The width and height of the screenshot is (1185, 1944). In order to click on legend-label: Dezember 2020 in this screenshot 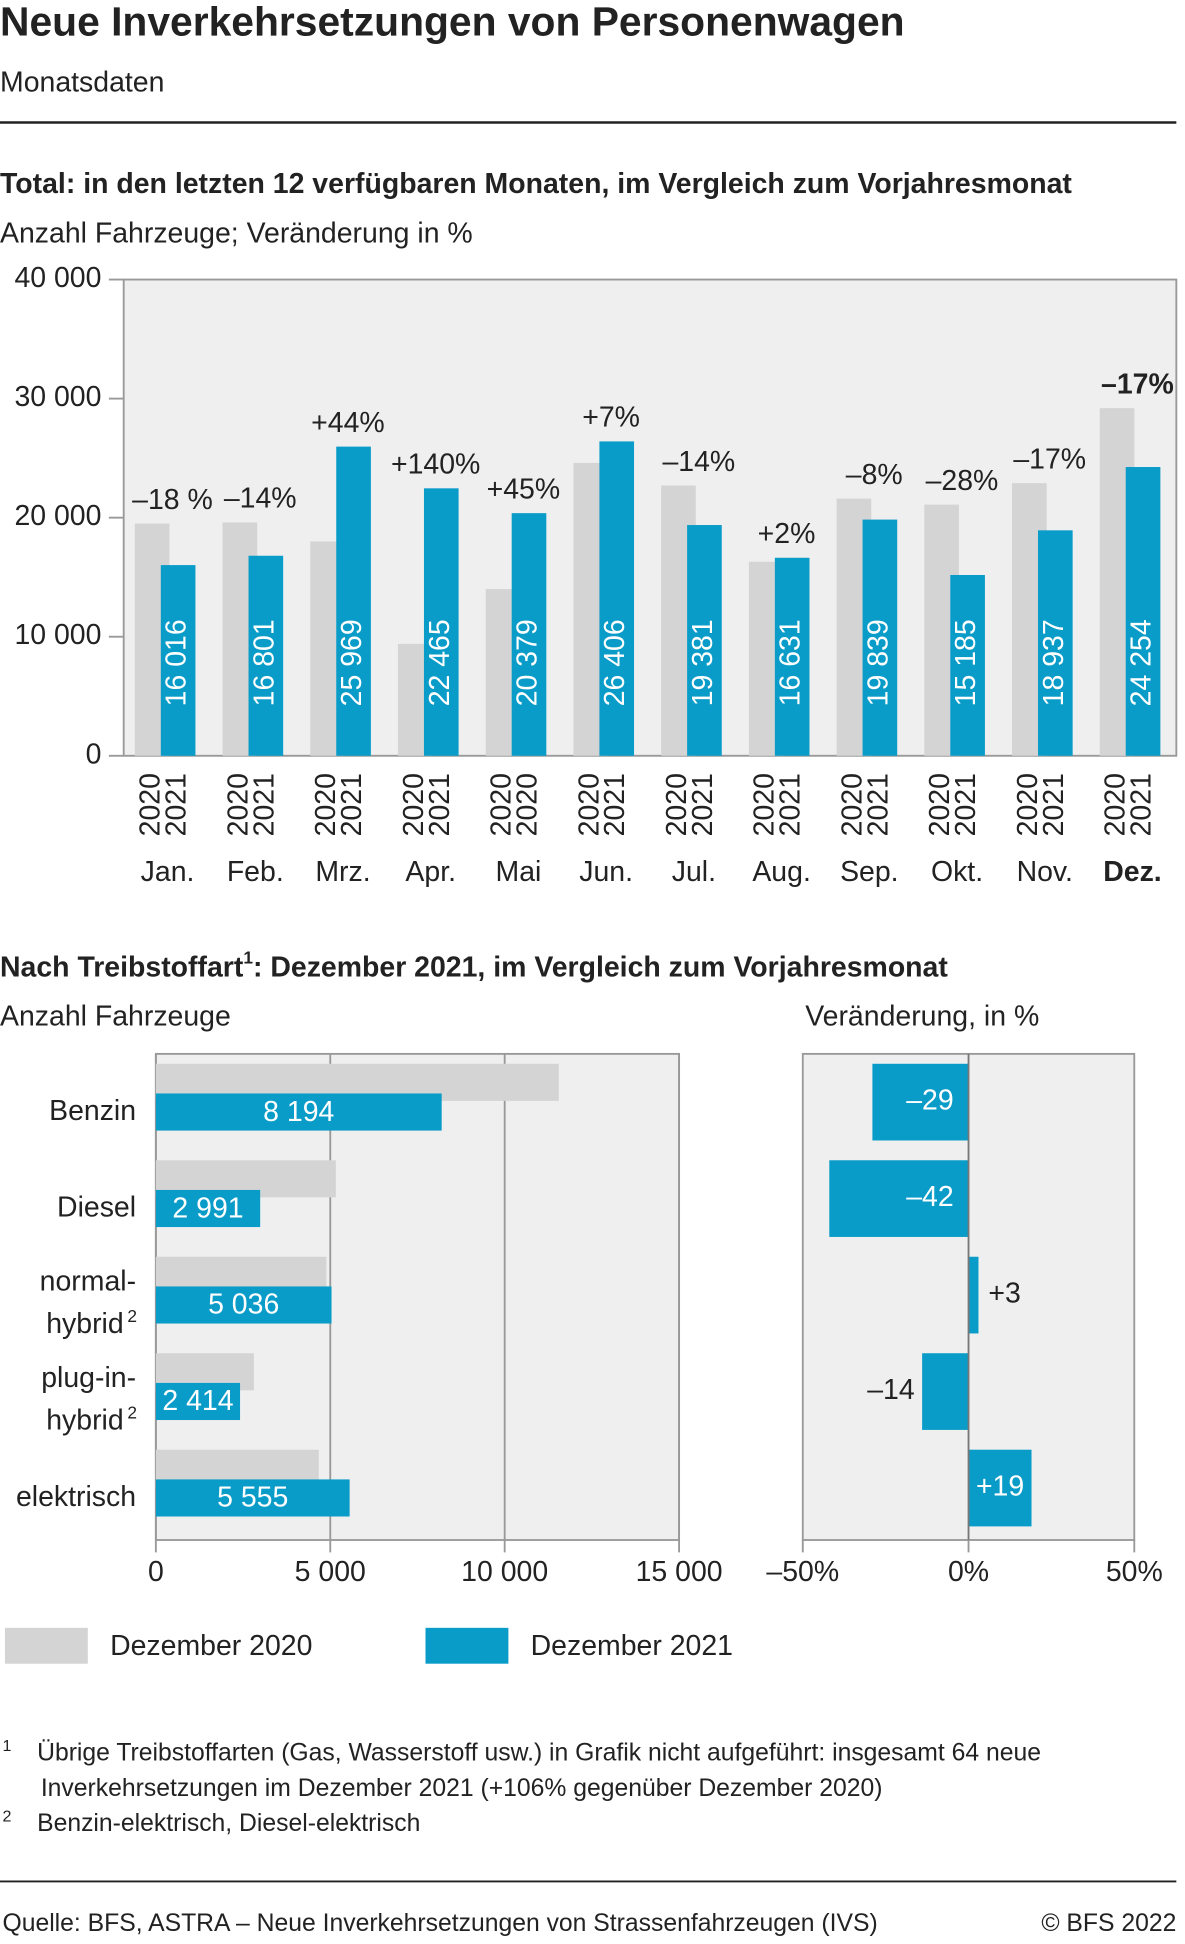, I will do `click(211, 1646)`.